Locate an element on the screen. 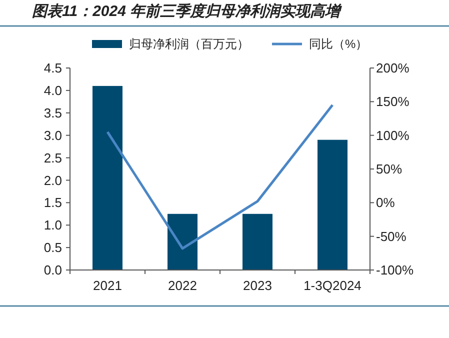 The image size is (449, 338). legend-label: 归母净利润（百万元） is located at coordinates (189, 44).